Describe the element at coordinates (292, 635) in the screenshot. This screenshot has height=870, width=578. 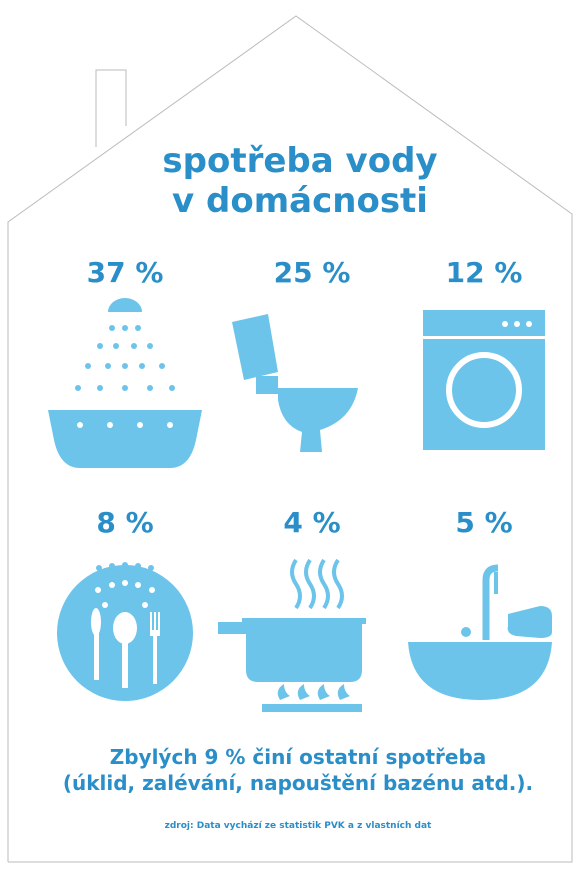
I see `pot-icon` at that location.